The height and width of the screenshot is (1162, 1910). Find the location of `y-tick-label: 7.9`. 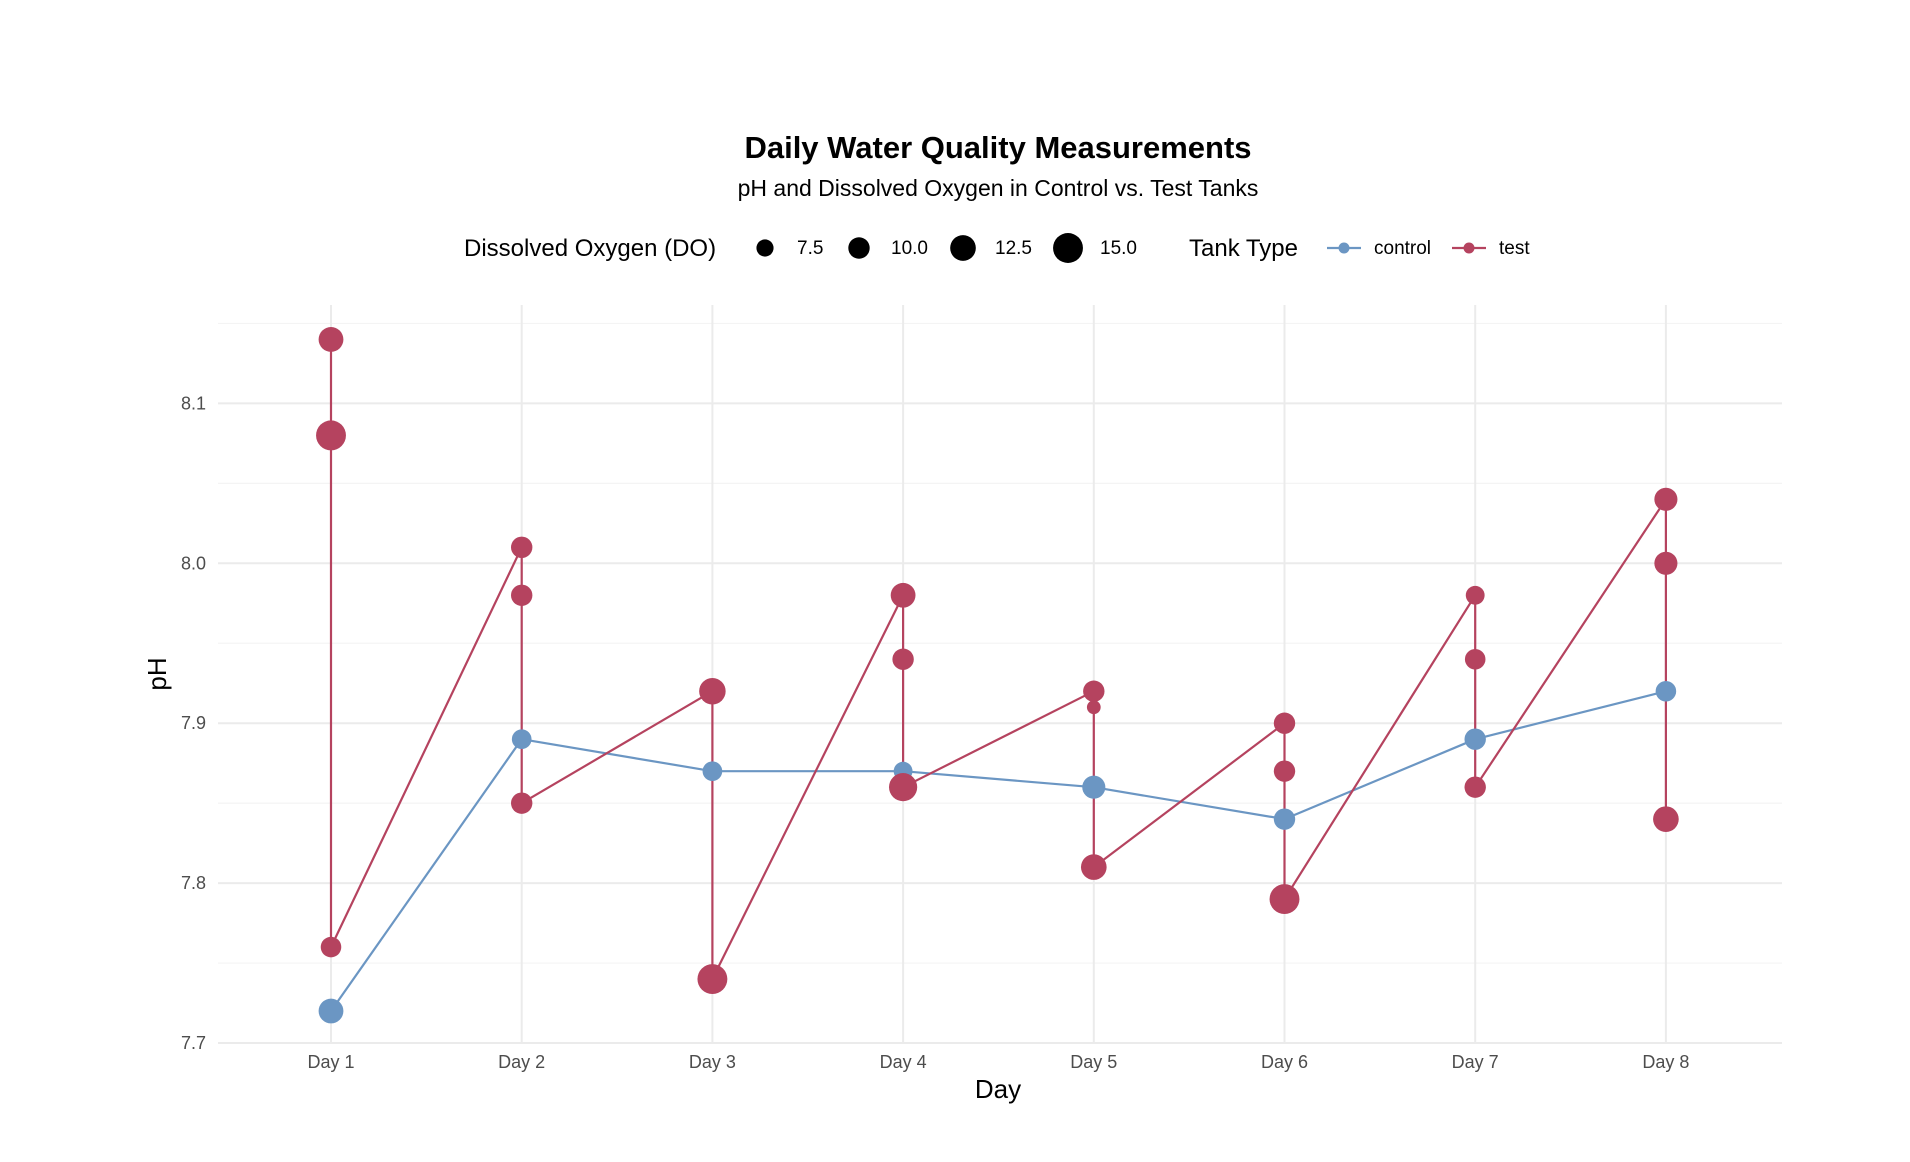

y-tick-label: 7.9 is located at coordinates (193, 723).